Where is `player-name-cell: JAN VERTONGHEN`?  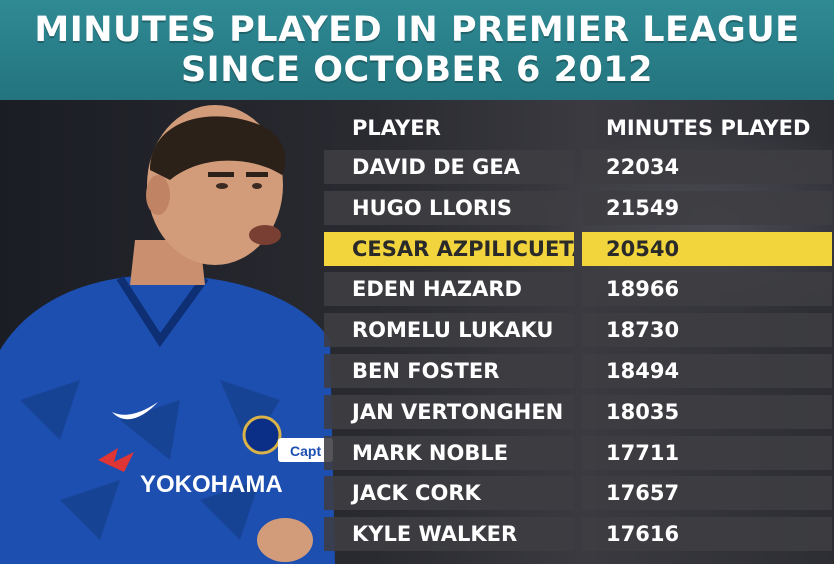
player-name-cell: JAN VERTONGHEN is located at coordinates (449, 412).